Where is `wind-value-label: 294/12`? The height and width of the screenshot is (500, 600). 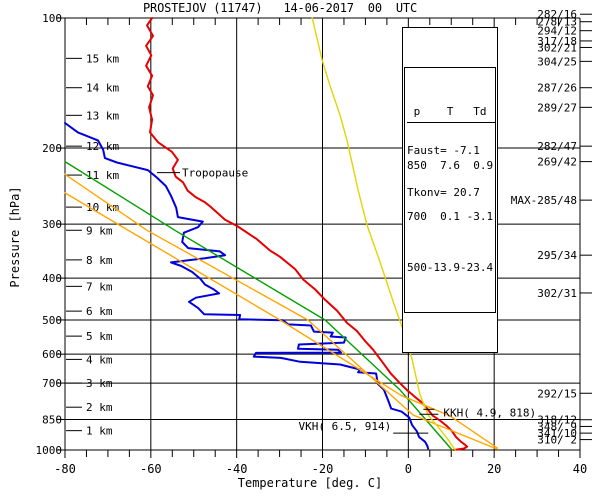
wind-value-label: 294/12 is located at coordinates (557, 31).